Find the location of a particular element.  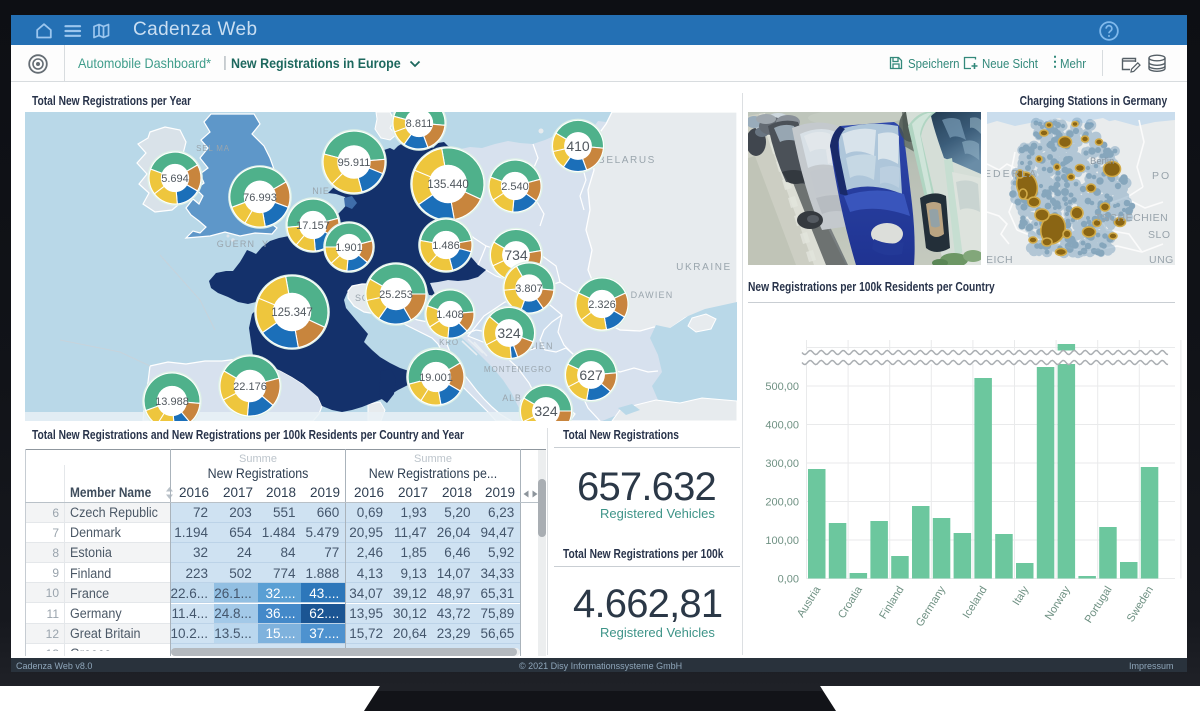

svg-text: Iceland is located at coordinates (975, 602).